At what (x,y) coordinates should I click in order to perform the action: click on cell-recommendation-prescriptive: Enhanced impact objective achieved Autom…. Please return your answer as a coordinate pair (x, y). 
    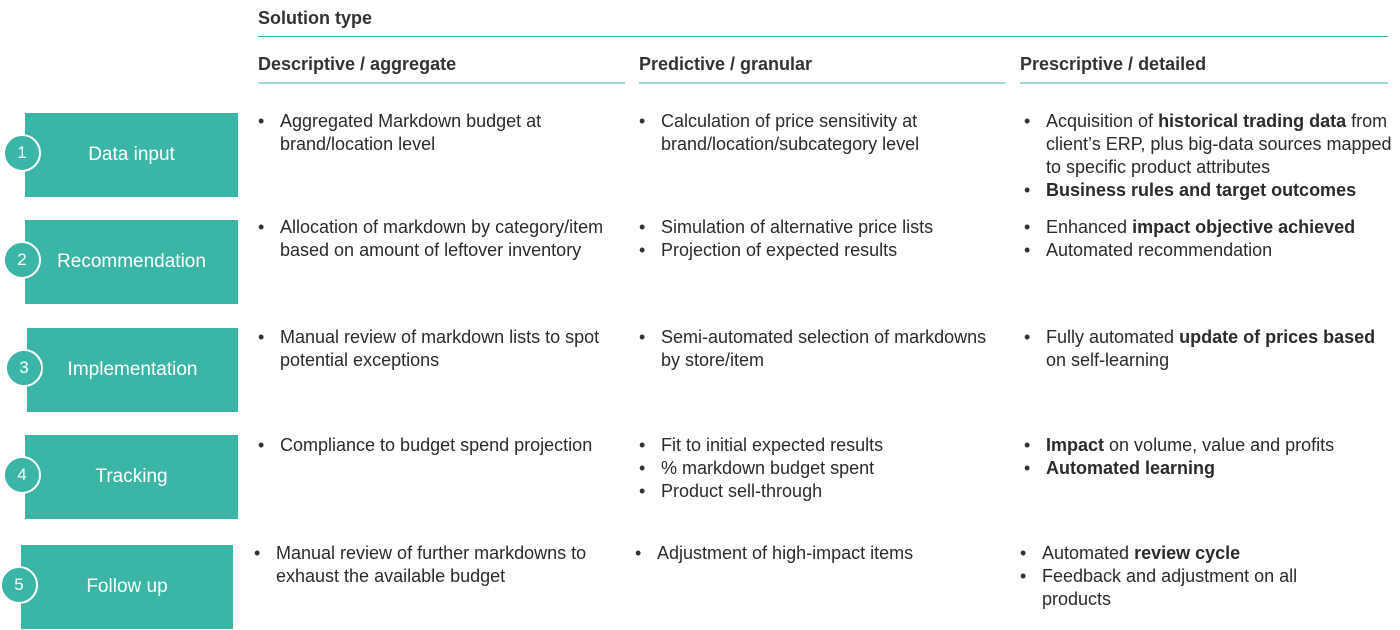
    Looking at the image, I should click on (1209, 239).